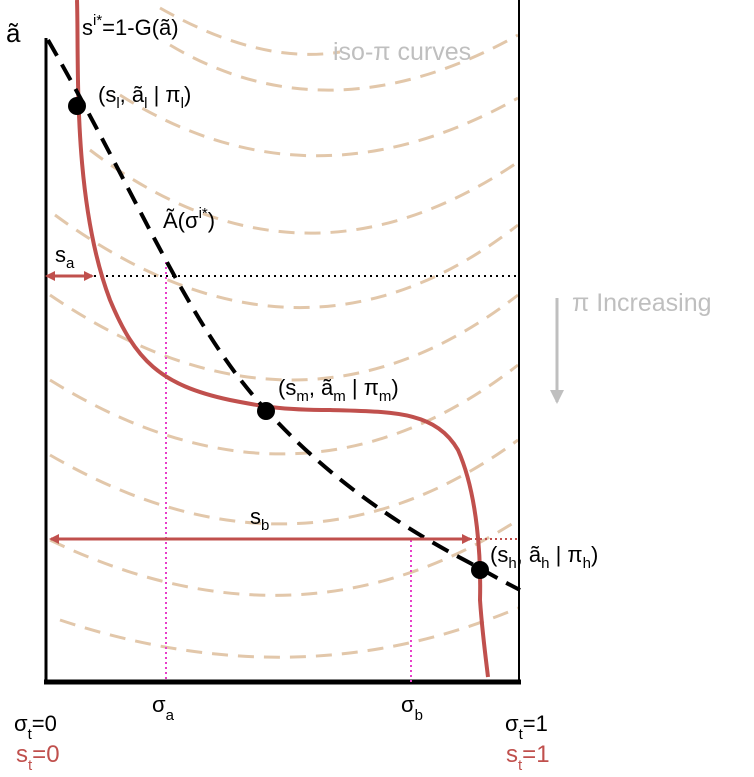  Describe the element at coordinates (65, 257) in the screenshot. I see `s-a-label: sa` at that location.